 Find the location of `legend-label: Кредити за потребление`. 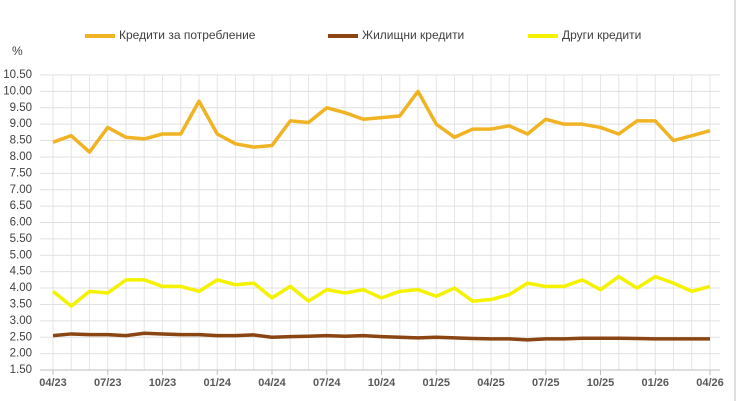

legend-label: Кредити за потребление is located at coordinates (187, 35).